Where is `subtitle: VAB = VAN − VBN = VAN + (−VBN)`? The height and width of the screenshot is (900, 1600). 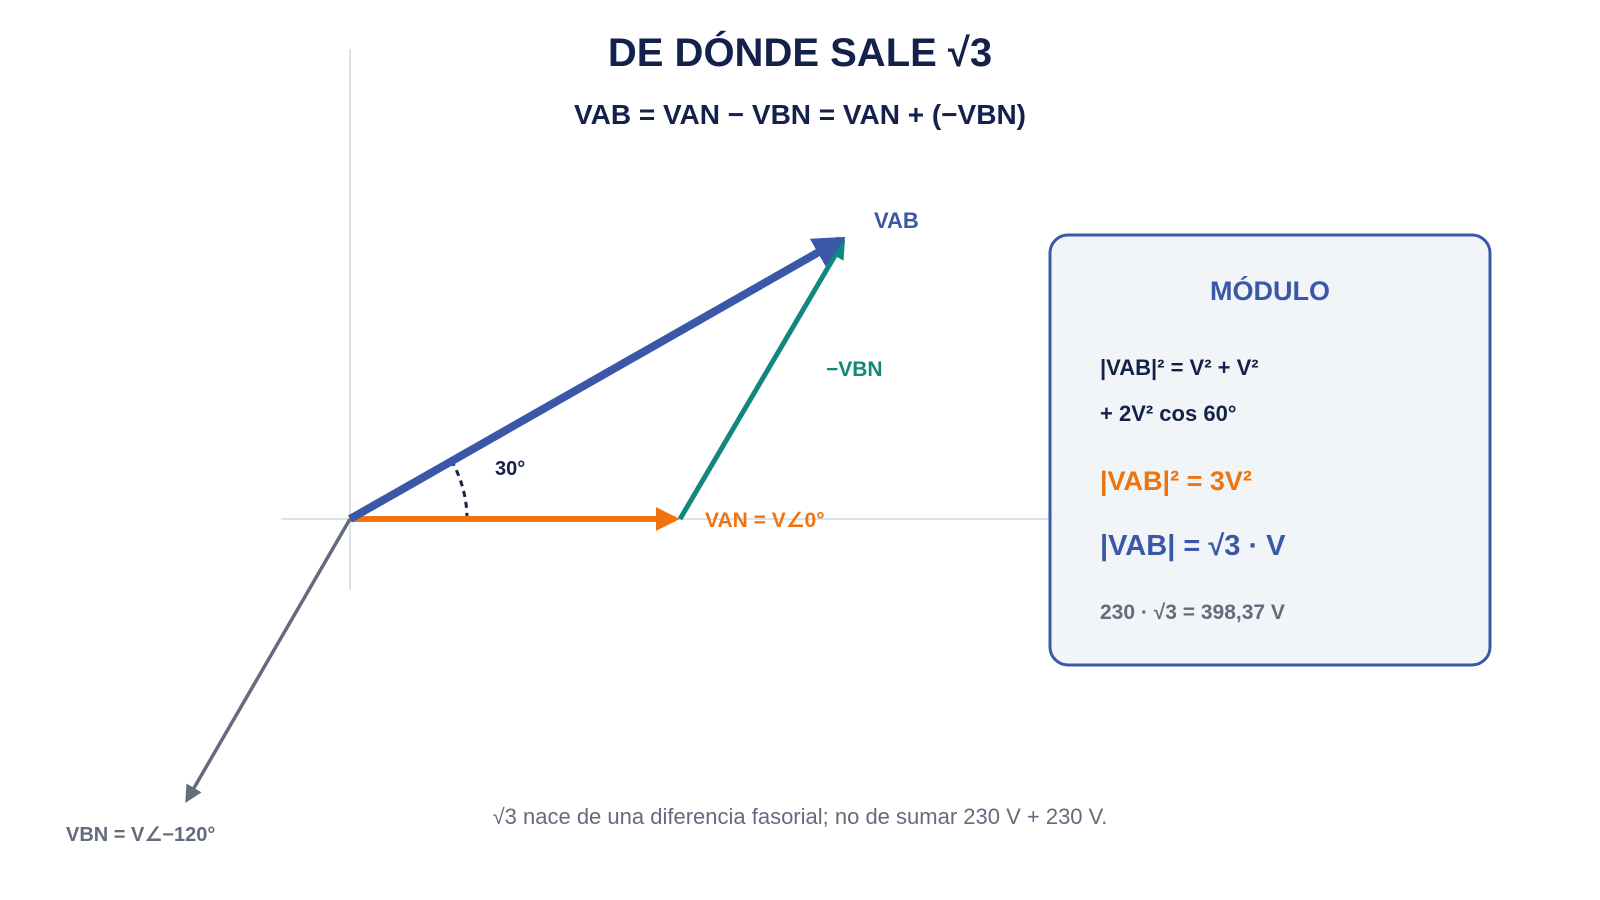 subtitle: VAB = VAN − VBN = VAN + (−VBN) is located at coordinates (800, 114).